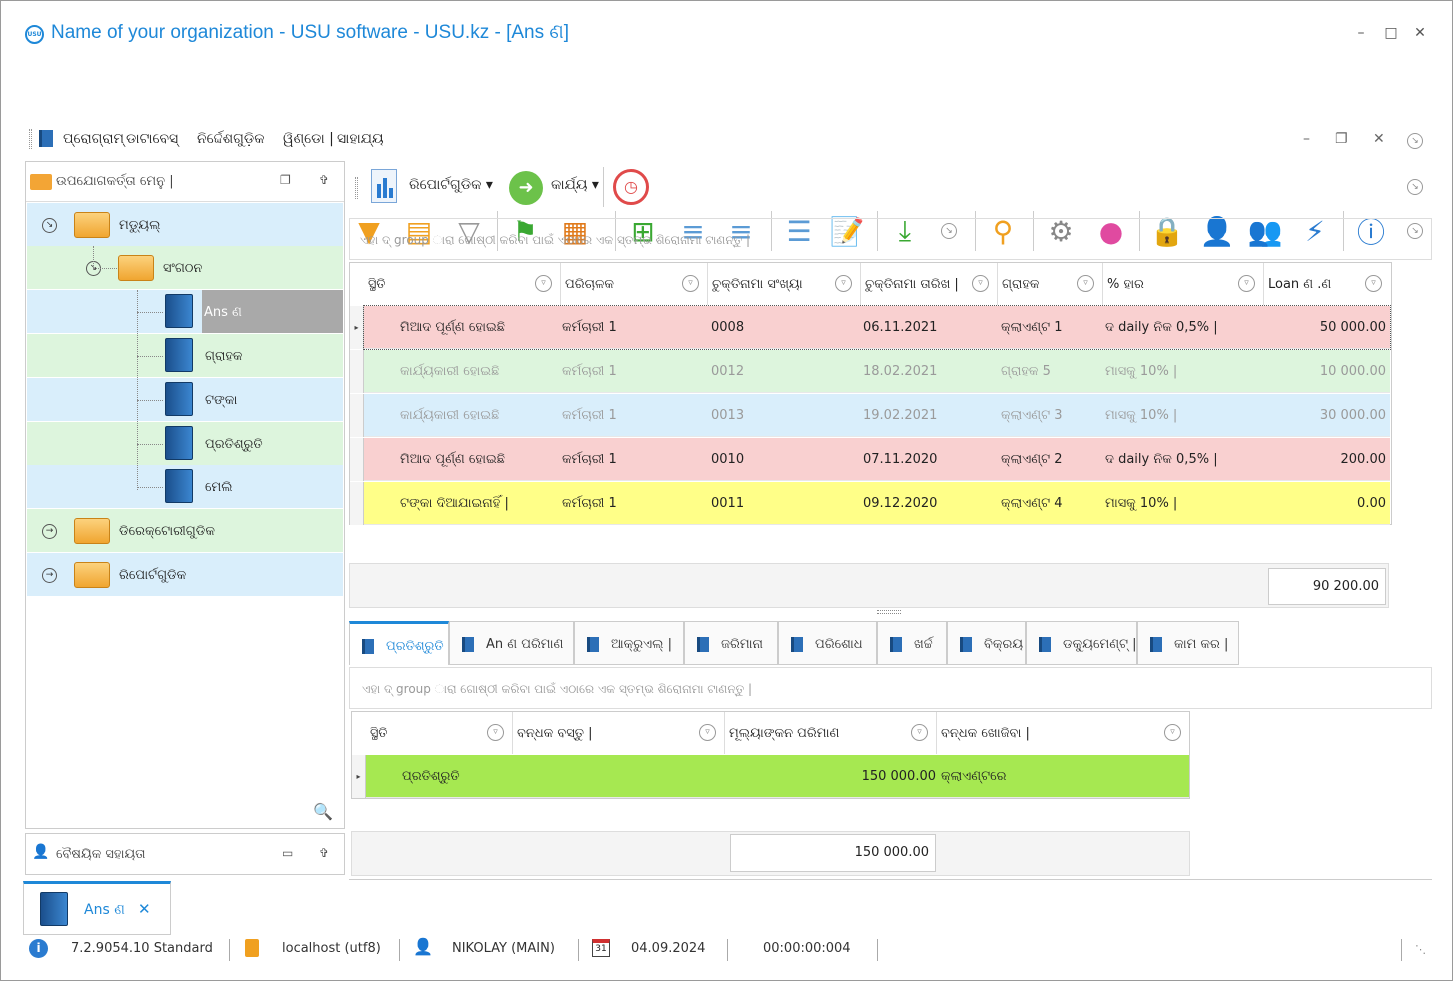 Image resolution: width=1453 pixels, height=981 pixels. What do you see at coordinates (731, 643) in the screenshot?
I see `tab-fines: ଜରିମାନା` at bounding box center [731, 643].